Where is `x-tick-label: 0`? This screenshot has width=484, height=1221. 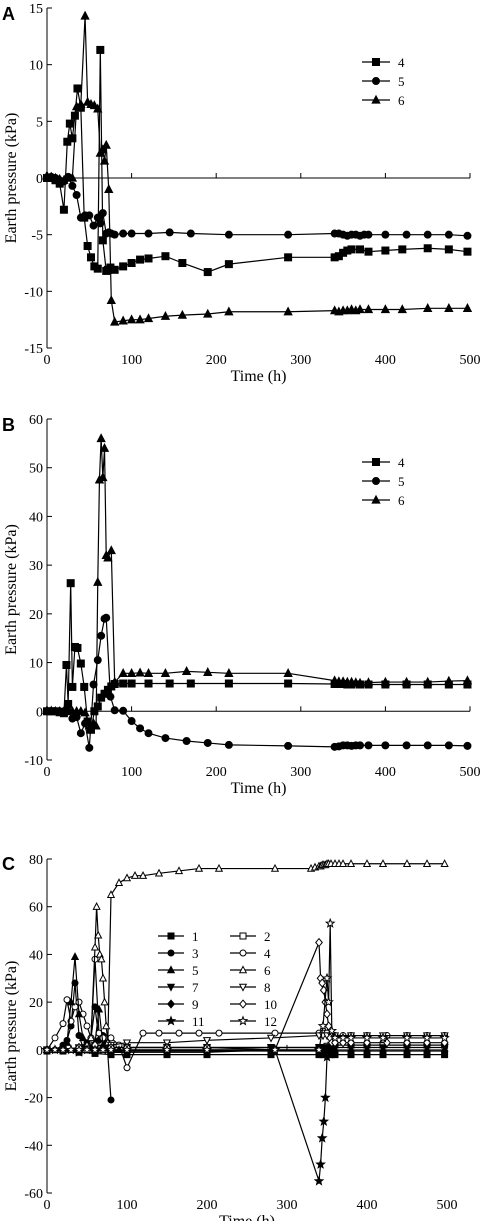
x-tick-label: 0 is located at coordinates (47, 360).